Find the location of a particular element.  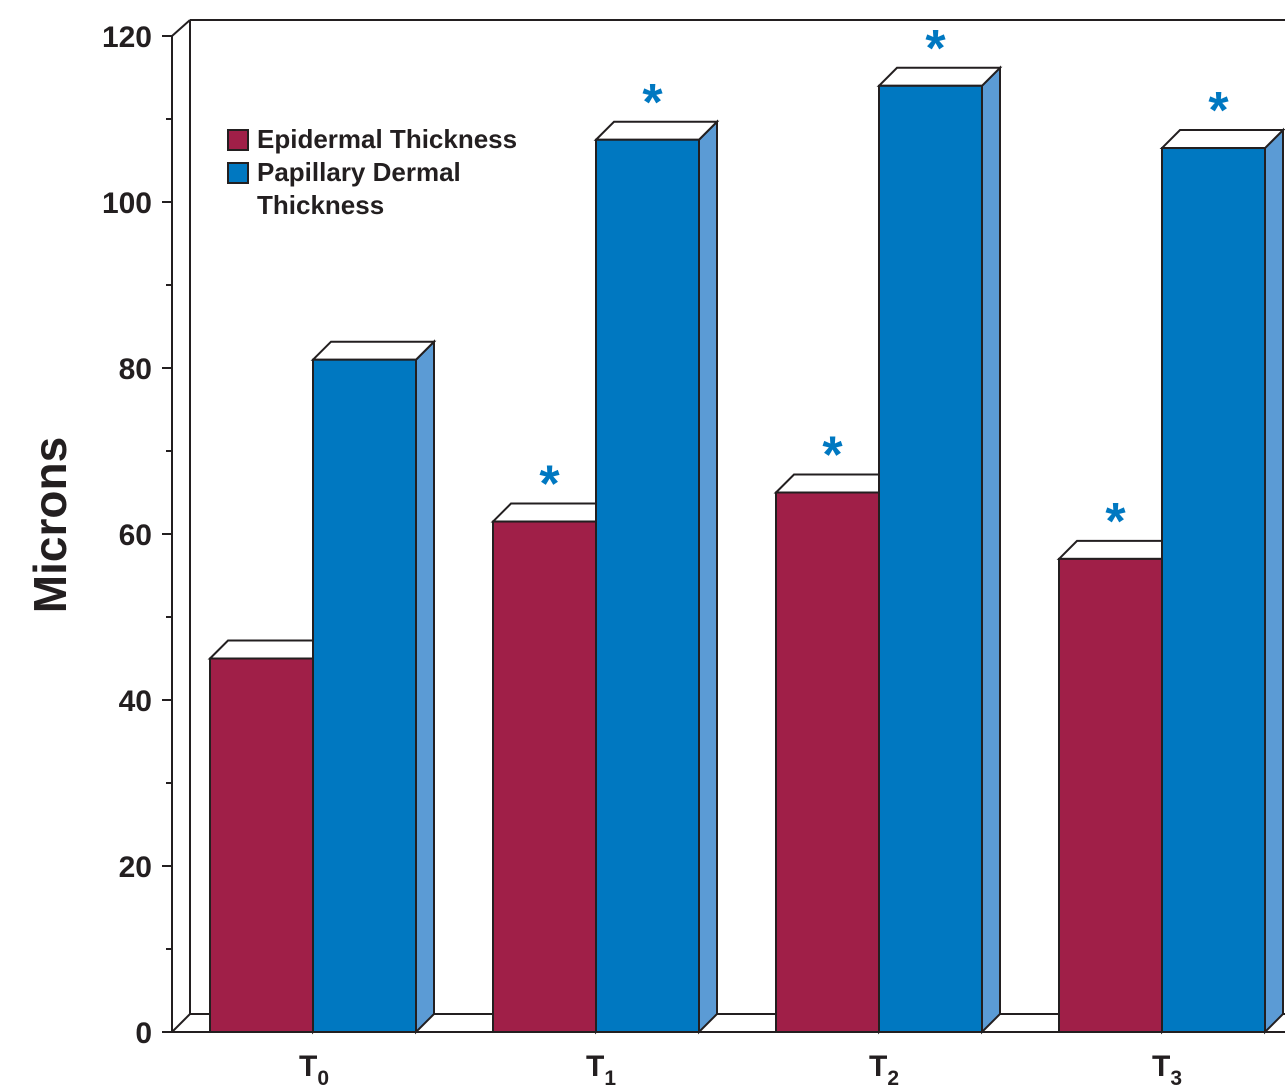

x-tick-label: T0 is located at coordinates (314, 1069).